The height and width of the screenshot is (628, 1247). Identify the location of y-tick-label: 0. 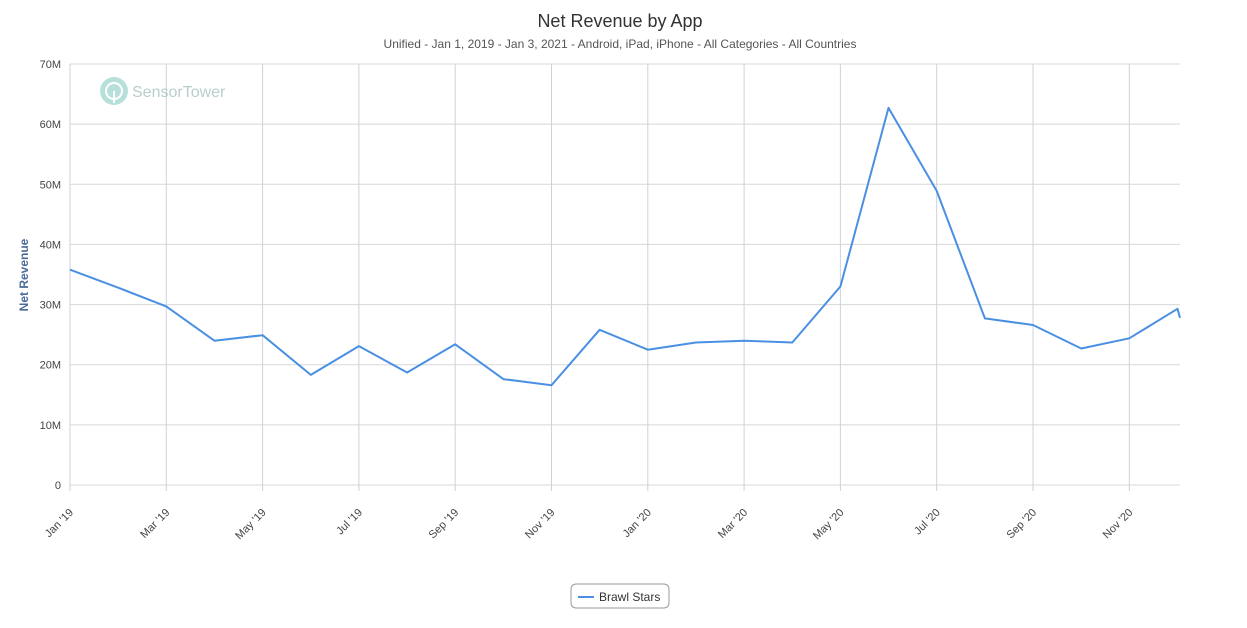
(58, 486).